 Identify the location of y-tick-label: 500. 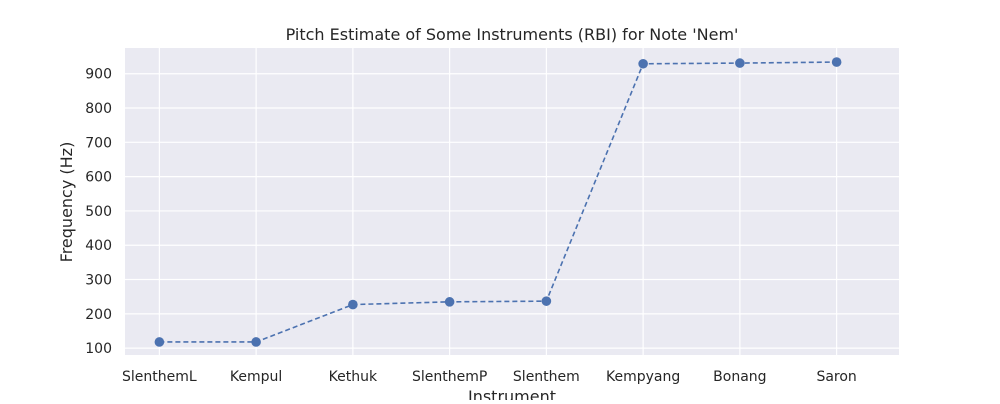
(98, 212).